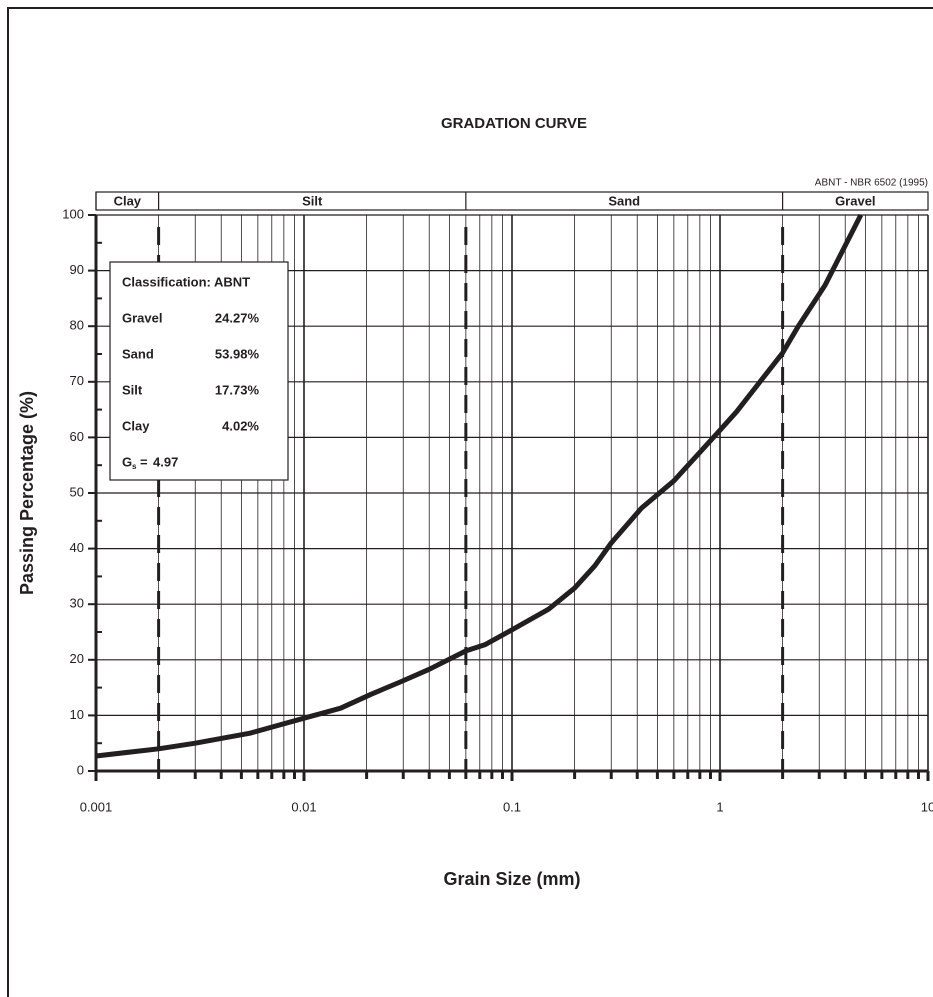 Image resolution: width=933 pixels, height=997 pixels. What do you see at coordinates (512, 201) in the screenshot?
I see `zone-band` at bounding box center [512, 201].